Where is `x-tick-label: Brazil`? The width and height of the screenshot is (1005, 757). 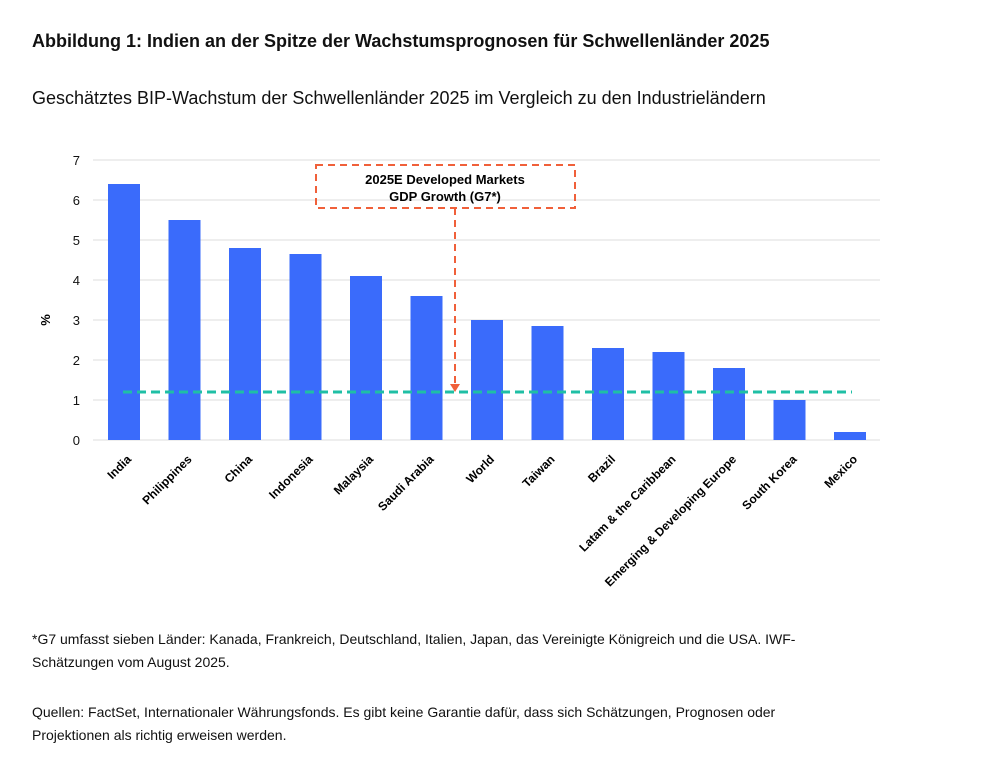
x-tick-label: Brazil is located at coordinates (601, 468).